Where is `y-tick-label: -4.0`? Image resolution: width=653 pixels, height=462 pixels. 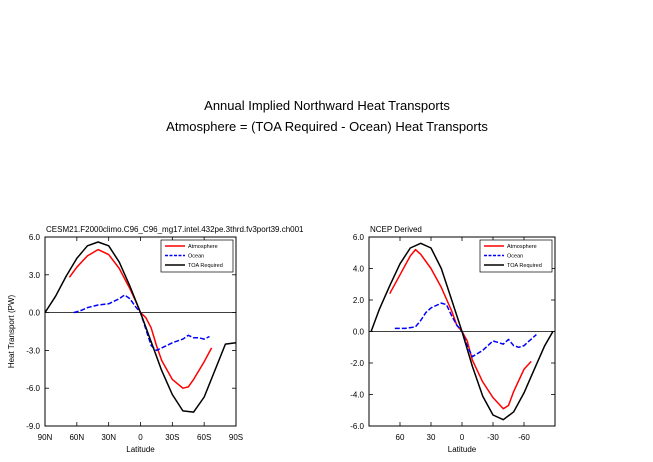 y-tick-label: -4.0 is located at coordinates (357, 395).